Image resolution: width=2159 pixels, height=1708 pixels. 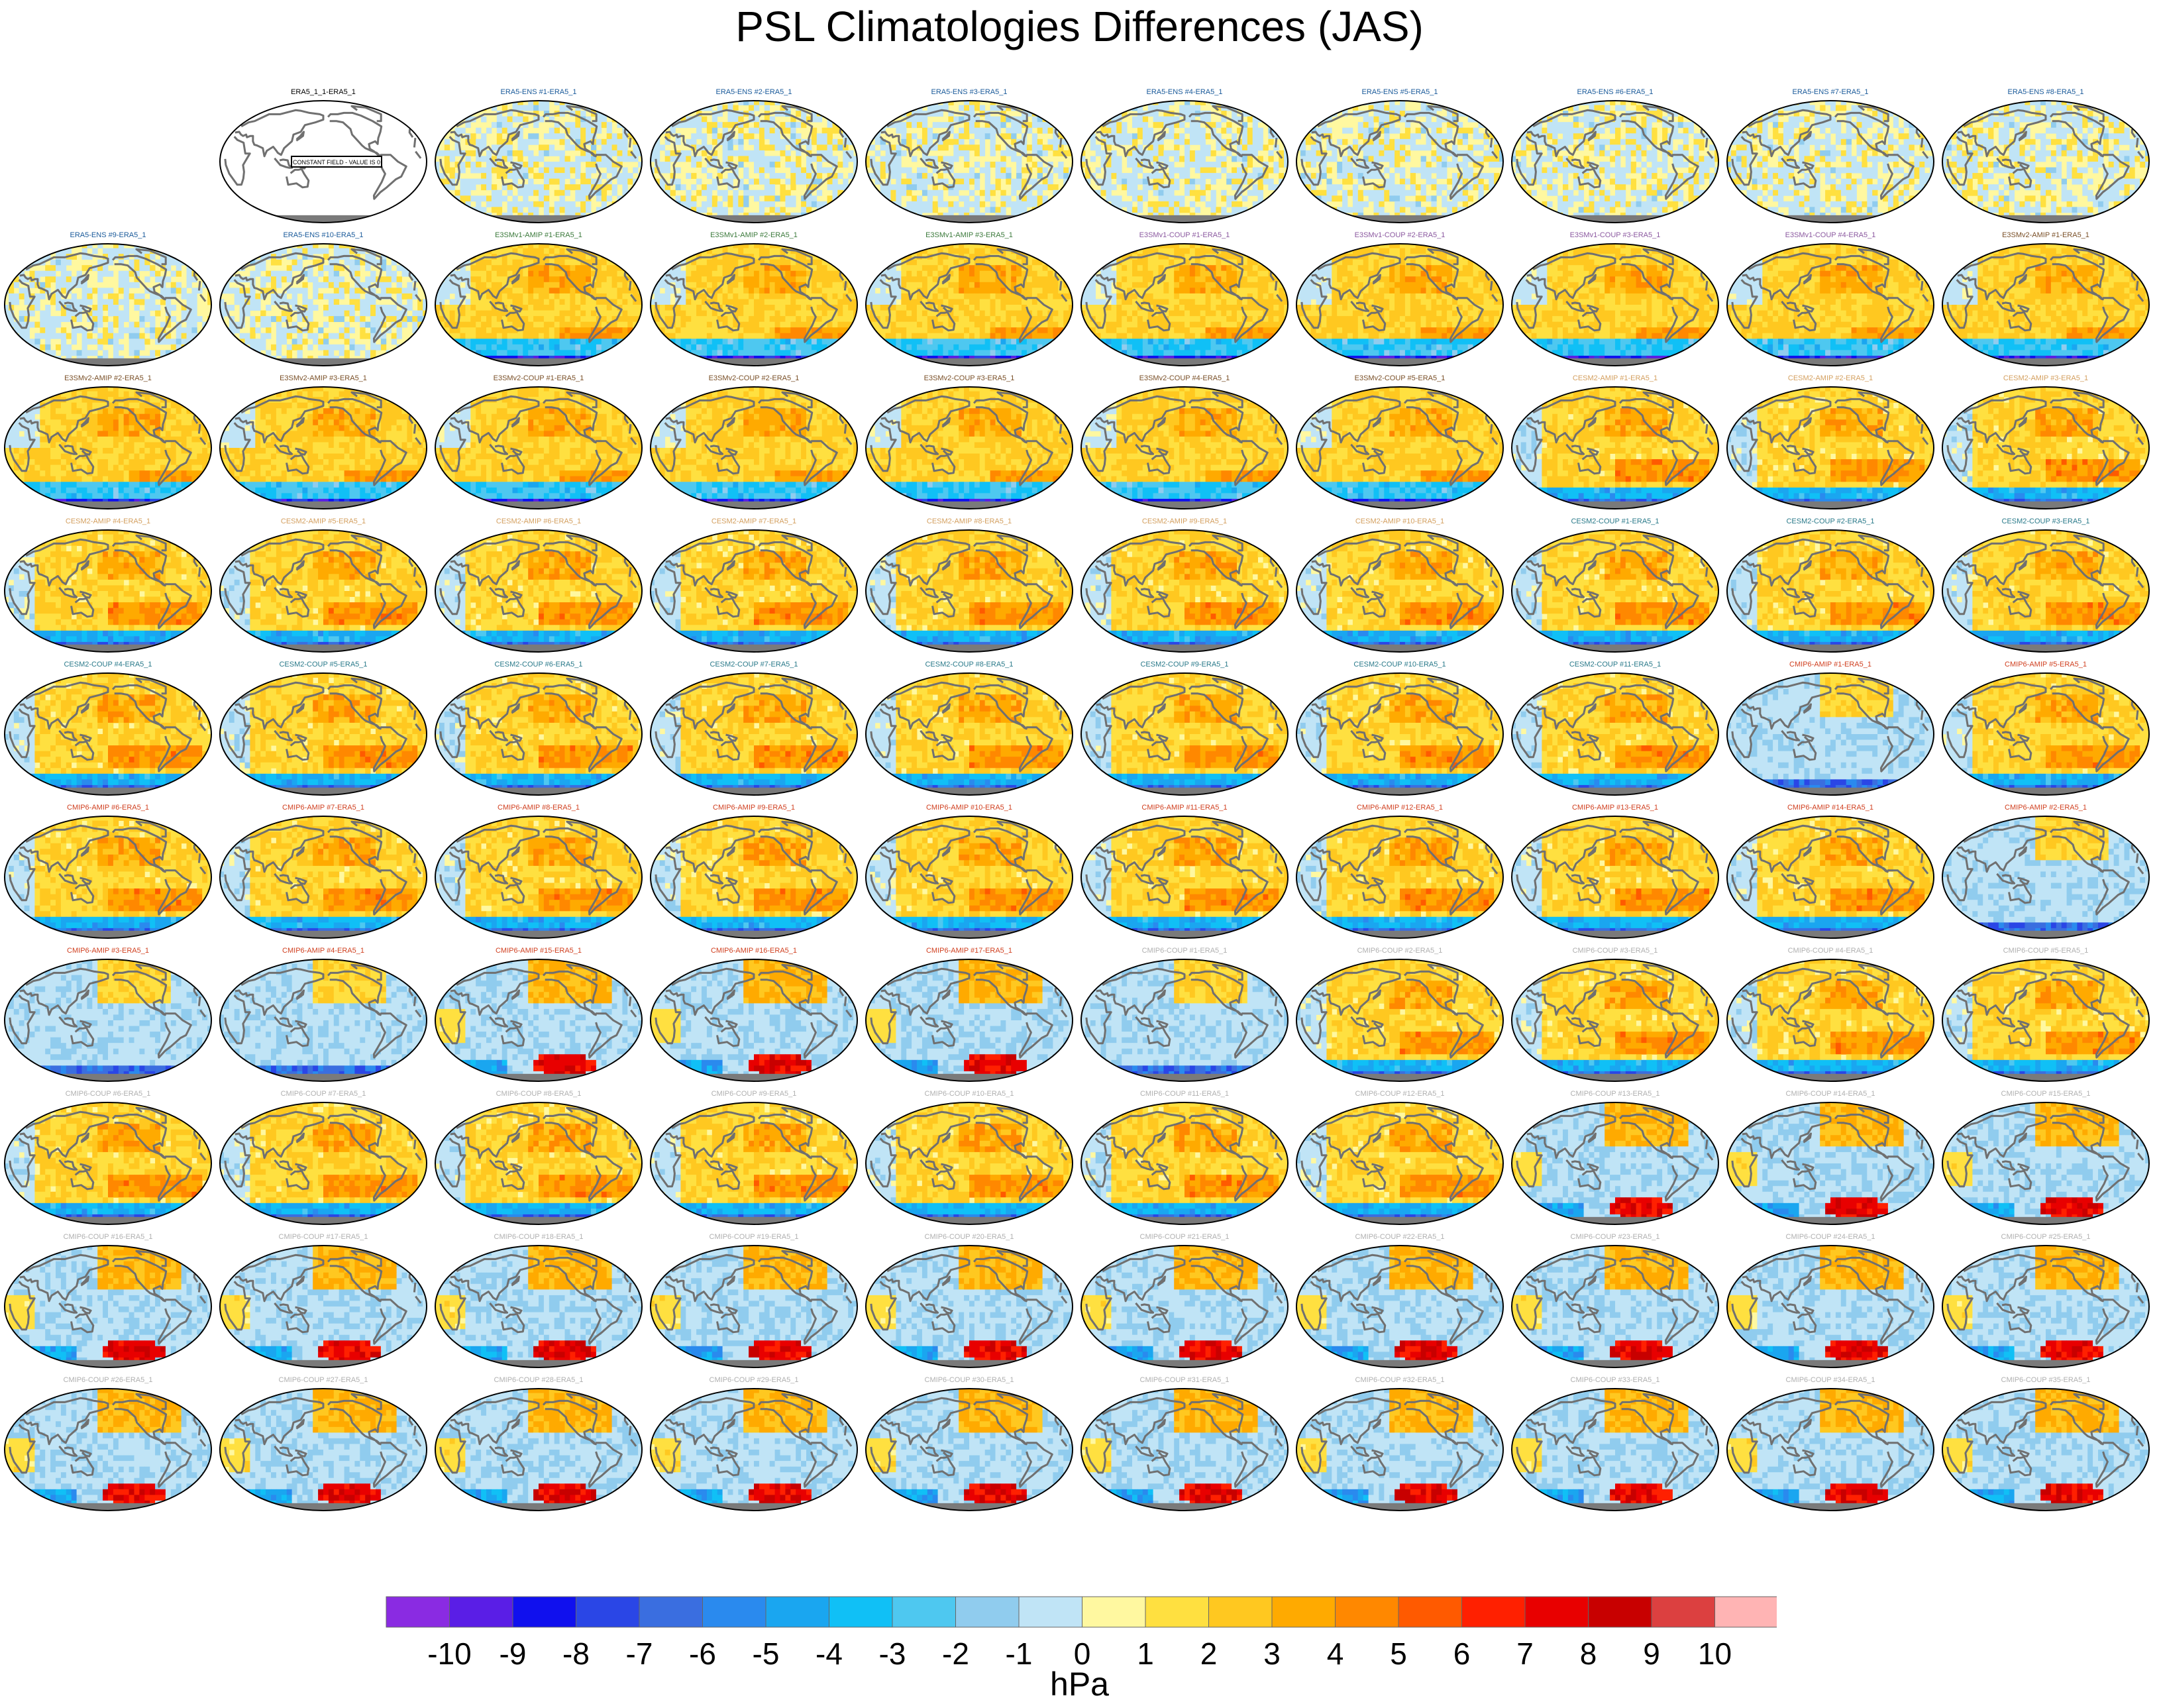 I want to click on colorbar-tick-label: -9, so click(x=514, y=1652).